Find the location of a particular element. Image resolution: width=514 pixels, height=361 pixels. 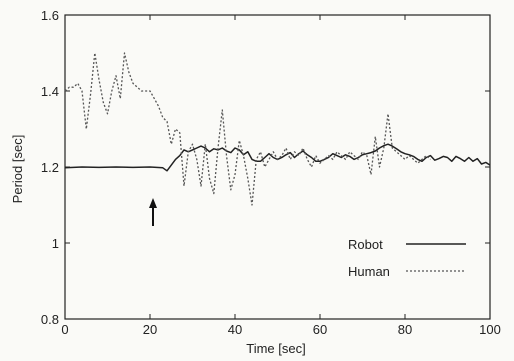

x-tick-label: 80 is located at coordinates (405, 329).